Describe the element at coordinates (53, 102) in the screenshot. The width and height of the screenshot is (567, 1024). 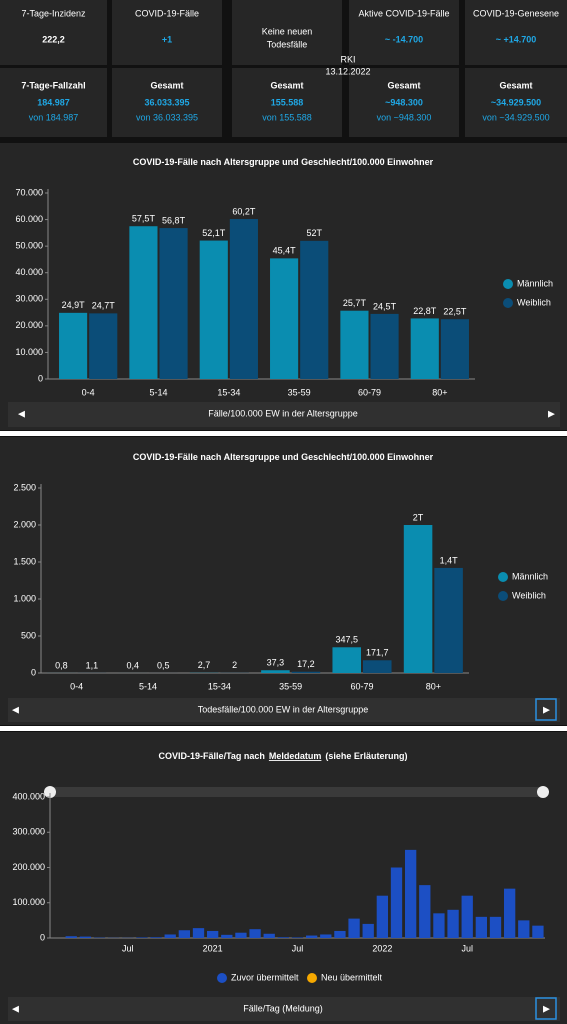
I see `card-value: 184.987` at that location.